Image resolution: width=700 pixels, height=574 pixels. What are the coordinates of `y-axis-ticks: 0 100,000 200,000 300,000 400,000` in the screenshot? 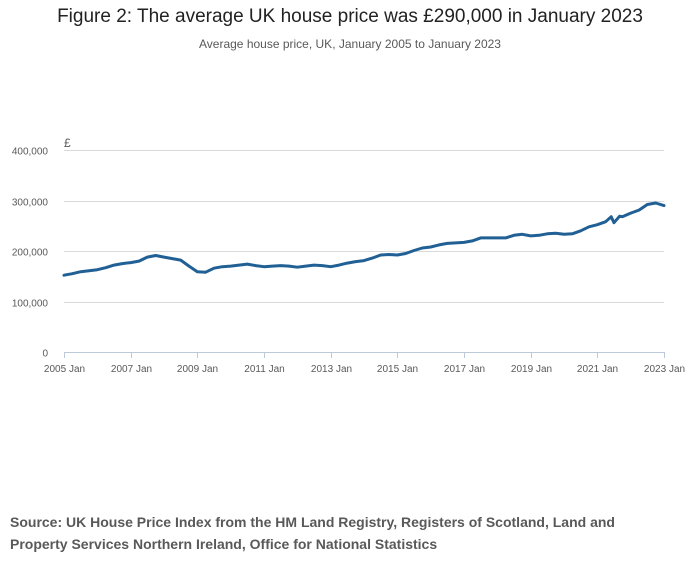 It's located at (30, 253).